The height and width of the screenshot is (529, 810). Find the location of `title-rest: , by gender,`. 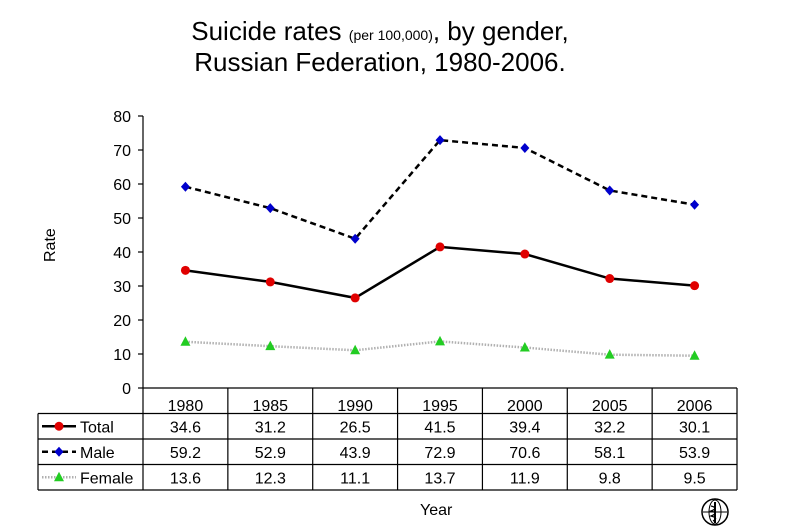

title-rest: , by gender, is located at coordinates (500, 31).